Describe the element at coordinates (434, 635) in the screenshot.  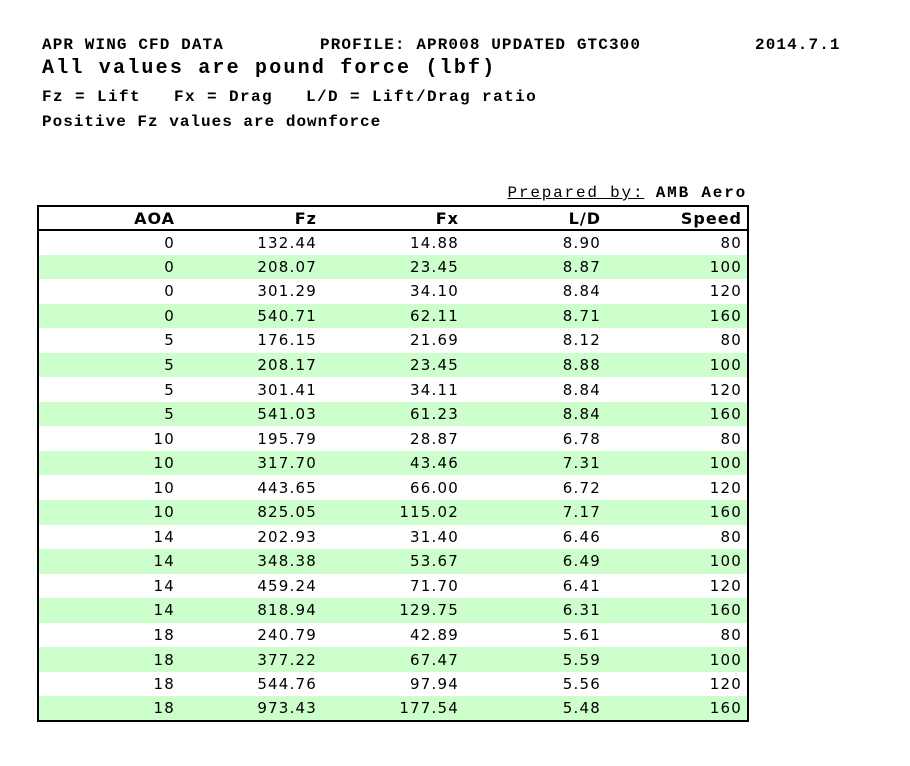
I see `cell: 42.89` at that location.